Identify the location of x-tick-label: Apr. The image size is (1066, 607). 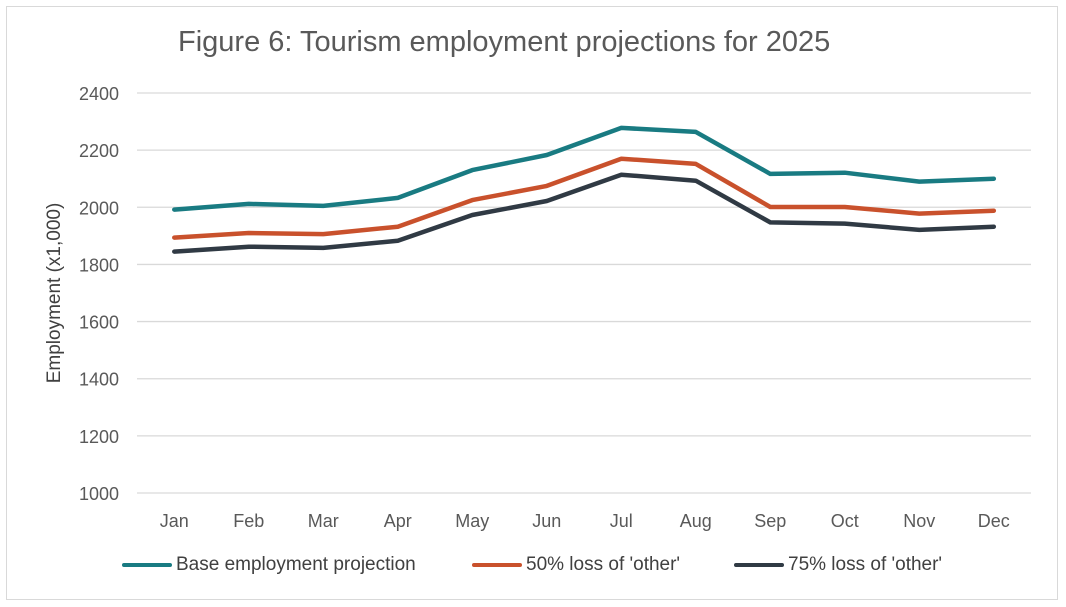
(398, 521).